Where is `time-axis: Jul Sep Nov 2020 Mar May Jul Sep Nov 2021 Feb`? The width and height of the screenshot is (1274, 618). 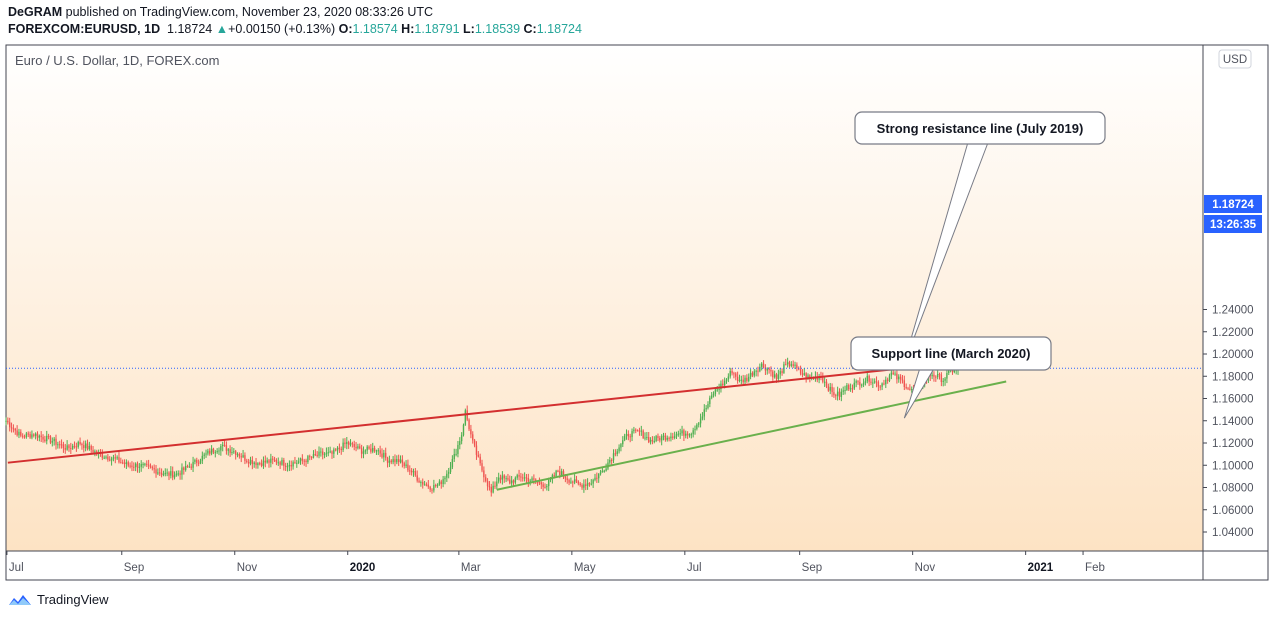
time-axis: Jul Sep Nov 2020 Mar May Jul Sep Nov 2021 Feb is located at coordinates (555, 562).